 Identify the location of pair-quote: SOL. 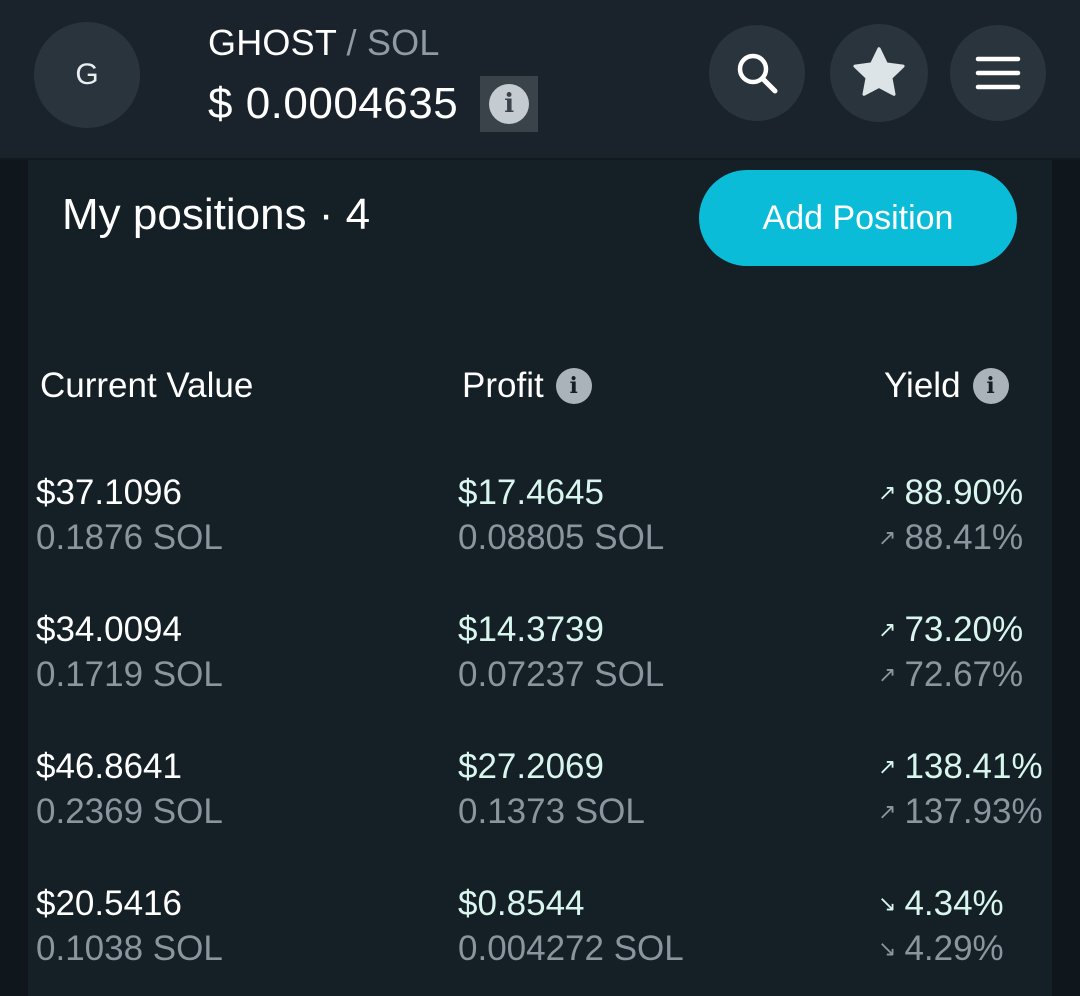
(403, 42).